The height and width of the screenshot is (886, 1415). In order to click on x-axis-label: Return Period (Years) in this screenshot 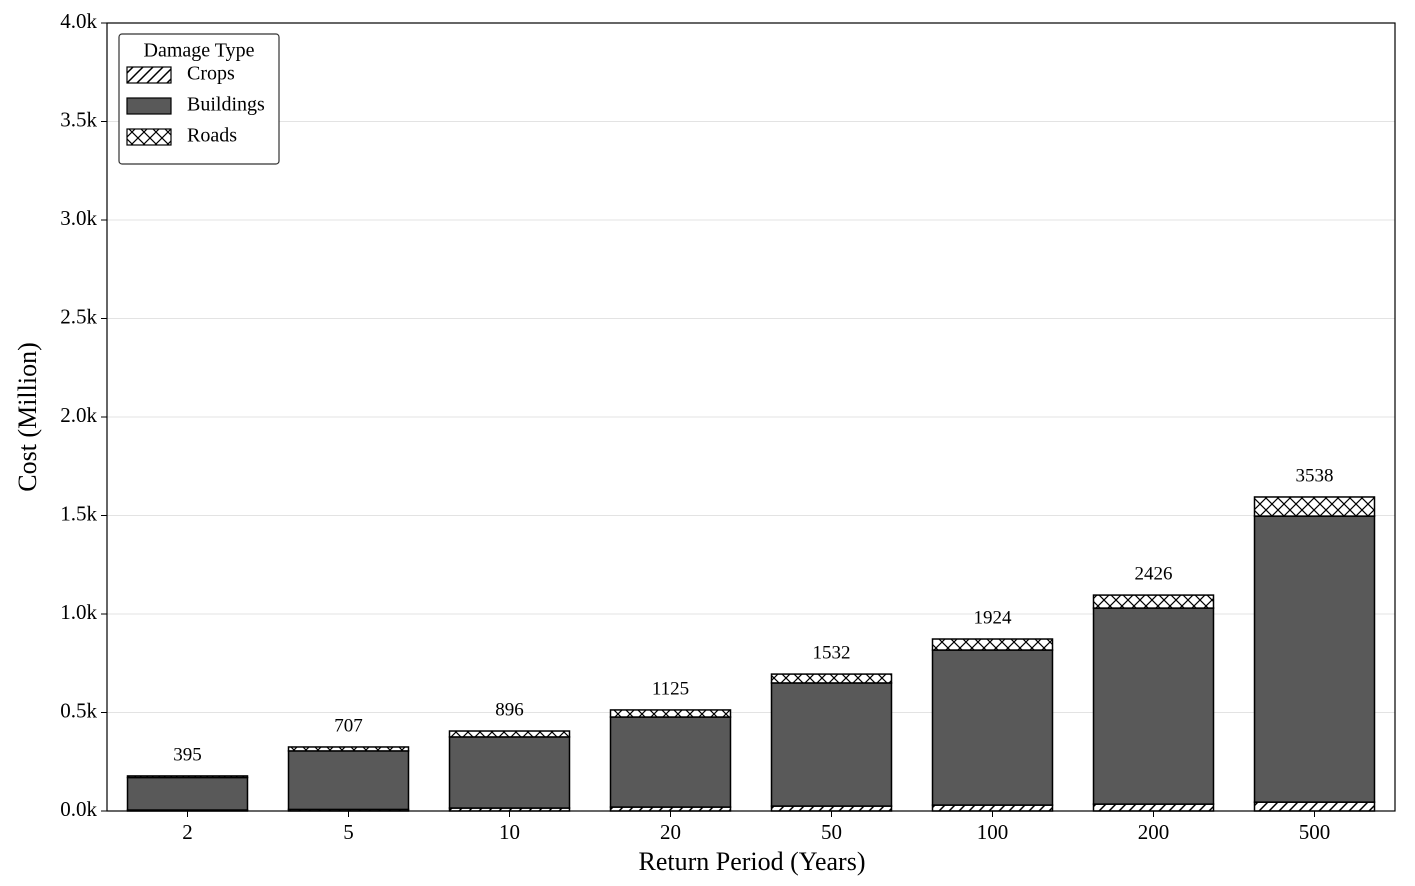, I will do `click(752, 861)`.